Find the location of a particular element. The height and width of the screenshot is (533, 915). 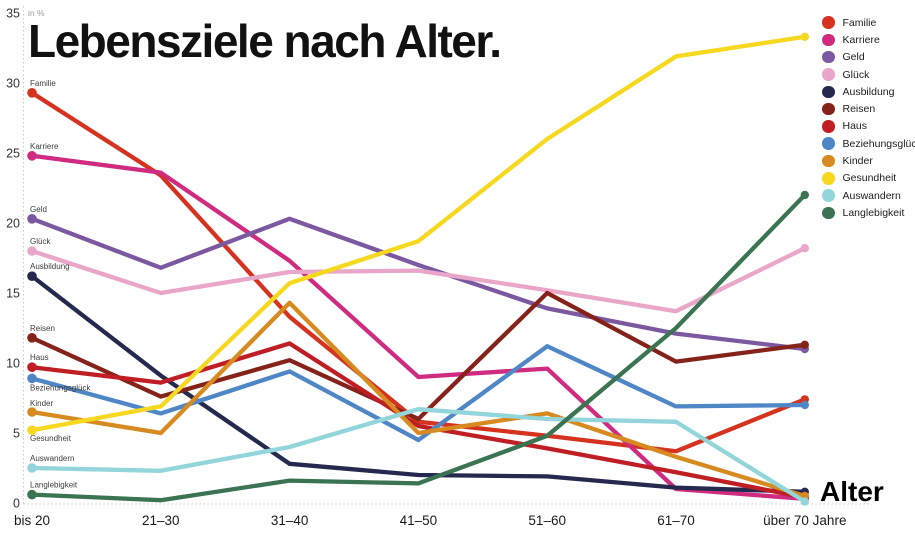

series-label-Langlebigkeit: Langlebigkeit is located at coordinates (54, 485).